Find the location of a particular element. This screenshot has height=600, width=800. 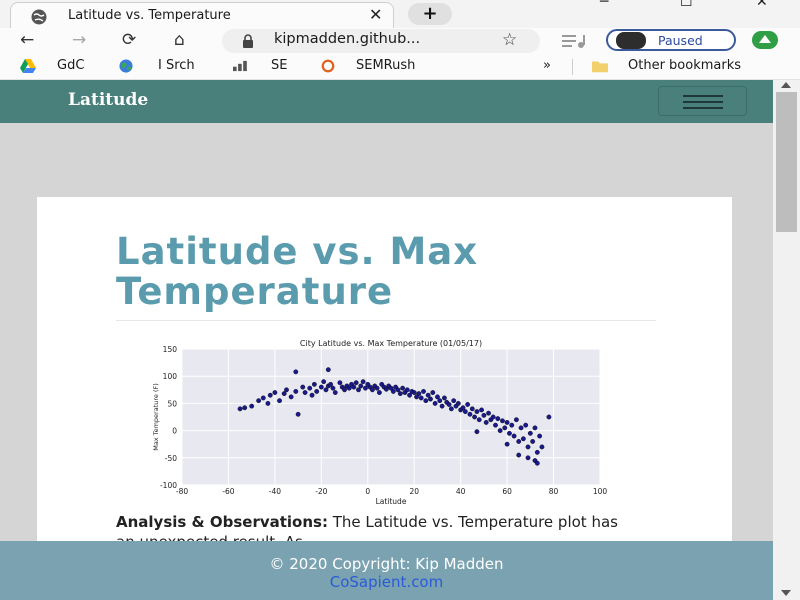

scroll-down-icon is located at coordinates (786, 593).